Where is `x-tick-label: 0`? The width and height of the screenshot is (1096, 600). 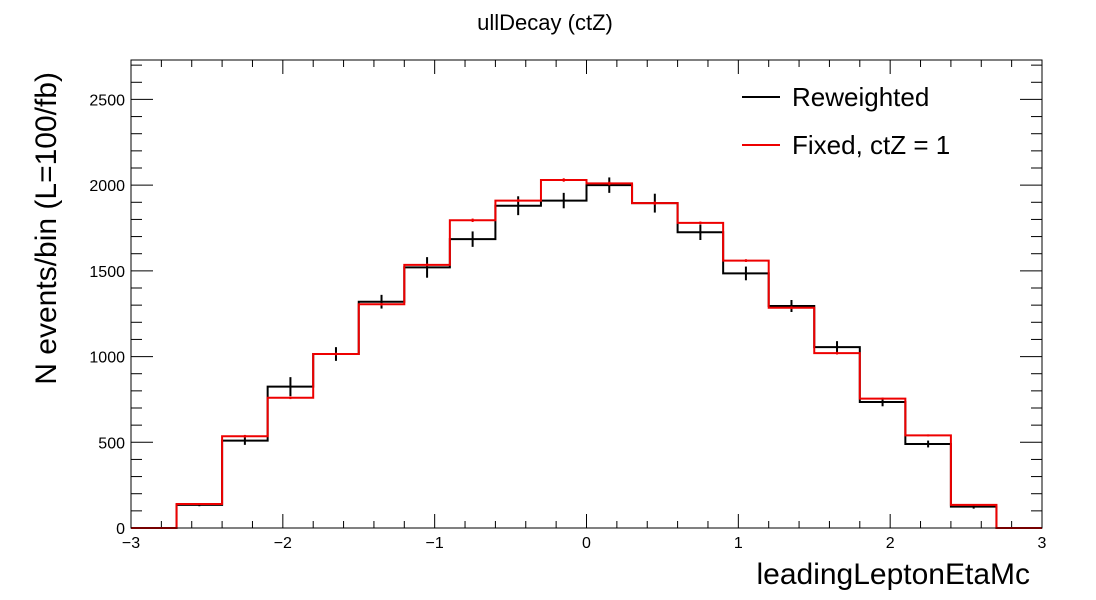 x-tick-label: 0 is located at coordinates (586, 543).